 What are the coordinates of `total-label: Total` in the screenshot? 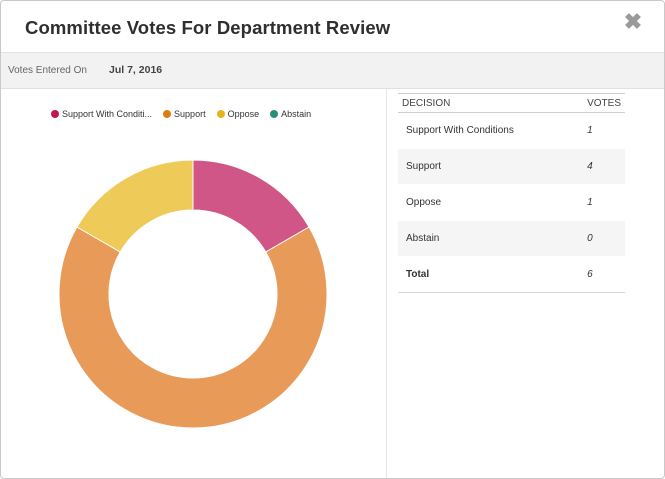 It's located at (493, 274).